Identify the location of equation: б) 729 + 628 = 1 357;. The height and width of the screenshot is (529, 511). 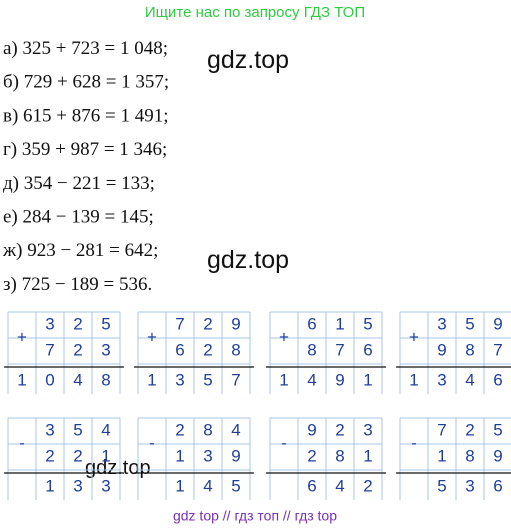
(86, 82).